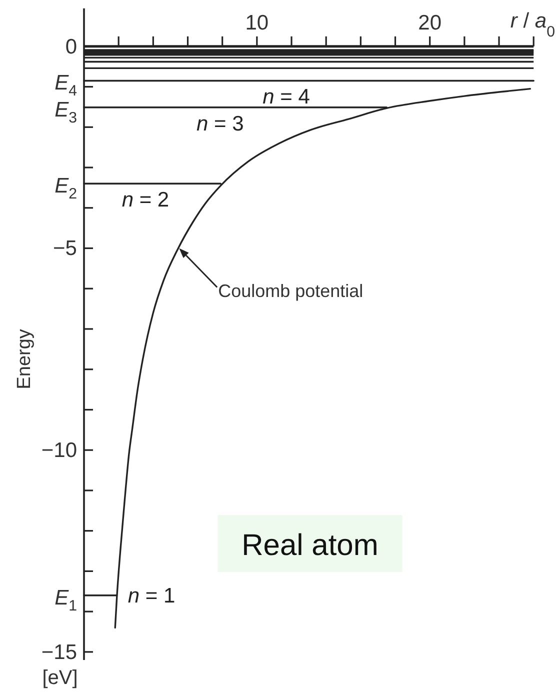 The image size is (558, 692). I want to click on annotation: Real atom, so click(310, 545).